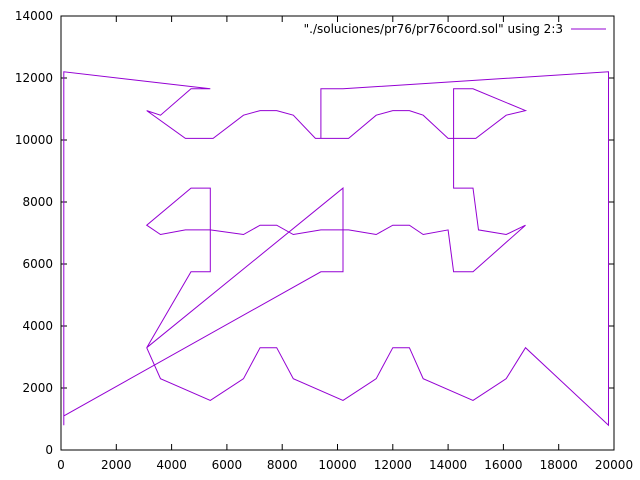 Image resolution: width=640 pixels, height=480 pixels. What do you see at coordinates (227, 465) in the screenshot?
I see `x-tick-label: 6000` at bounding box center [227, 465].